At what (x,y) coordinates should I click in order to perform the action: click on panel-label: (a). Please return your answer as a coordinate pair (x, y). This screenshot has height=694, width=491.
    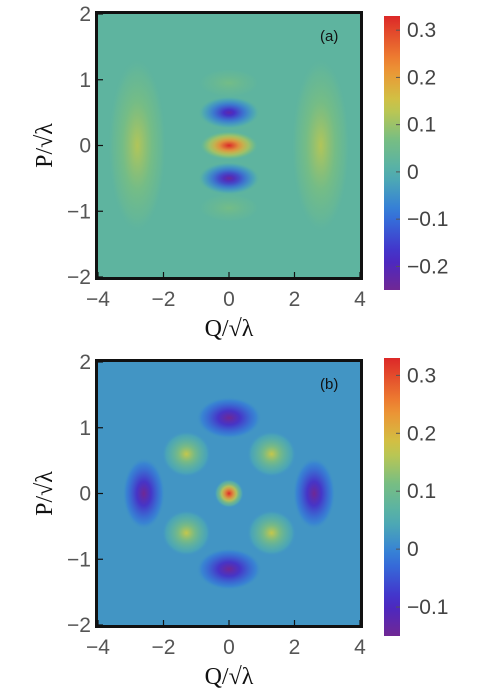
    Looking at the image, I should click on (329, 36).